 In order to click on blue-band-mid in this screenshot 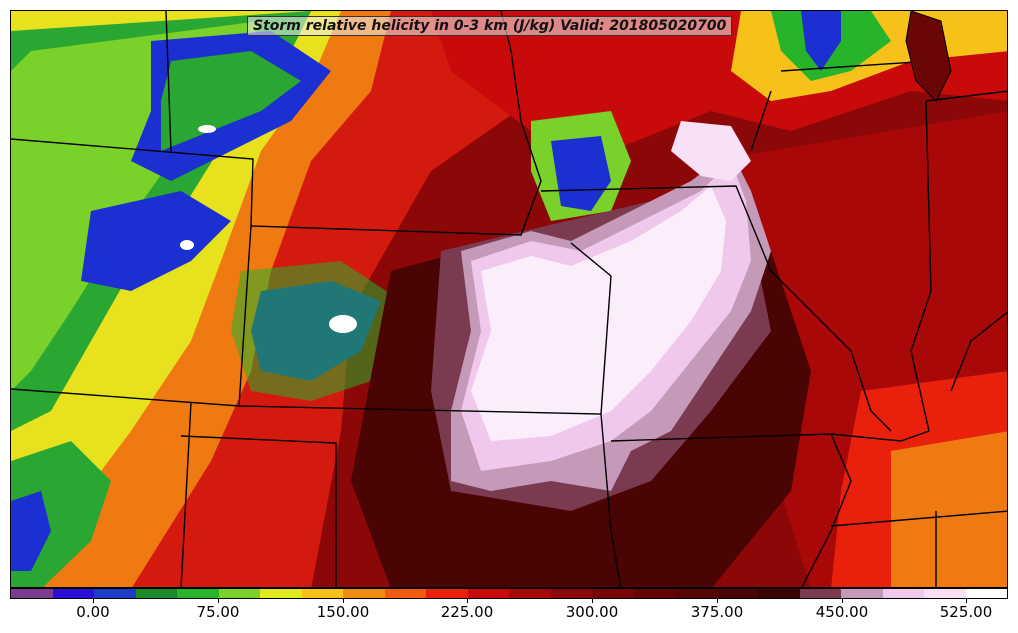, I will do `click(156, 241)`.